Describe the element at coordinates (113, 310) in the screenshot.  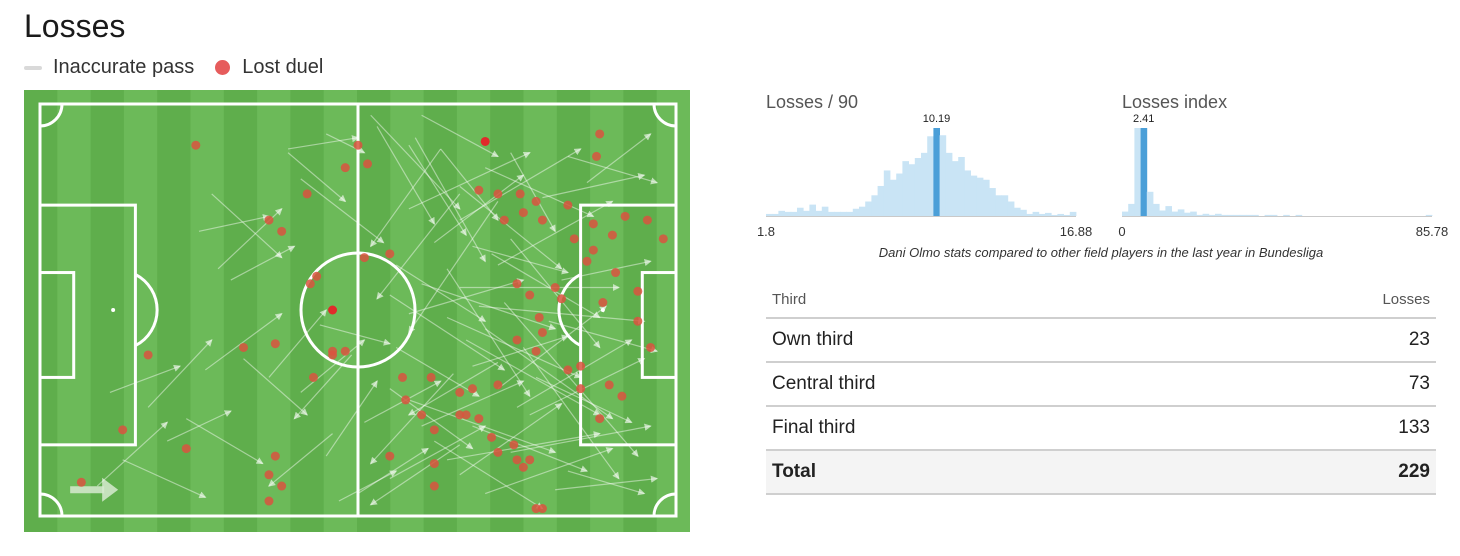
I see `left-penalty-spot` at that location.